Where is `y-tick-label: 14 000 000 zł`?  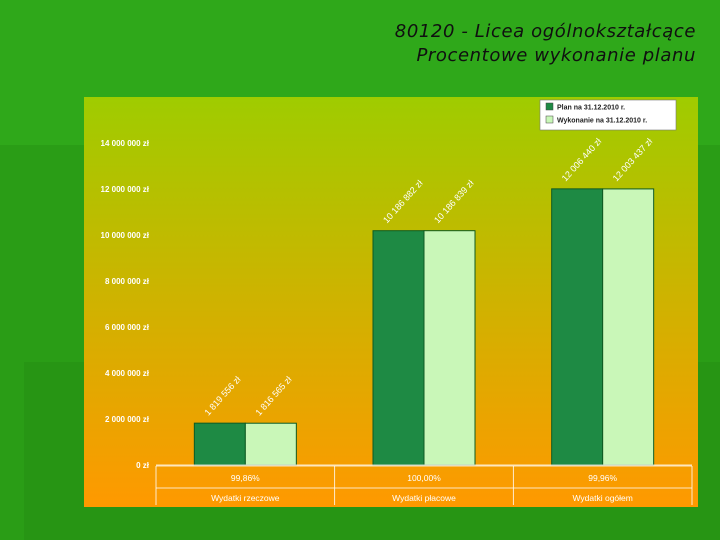
y-tick-label: 14 000 000 zł is located at coordinates (125, 143).